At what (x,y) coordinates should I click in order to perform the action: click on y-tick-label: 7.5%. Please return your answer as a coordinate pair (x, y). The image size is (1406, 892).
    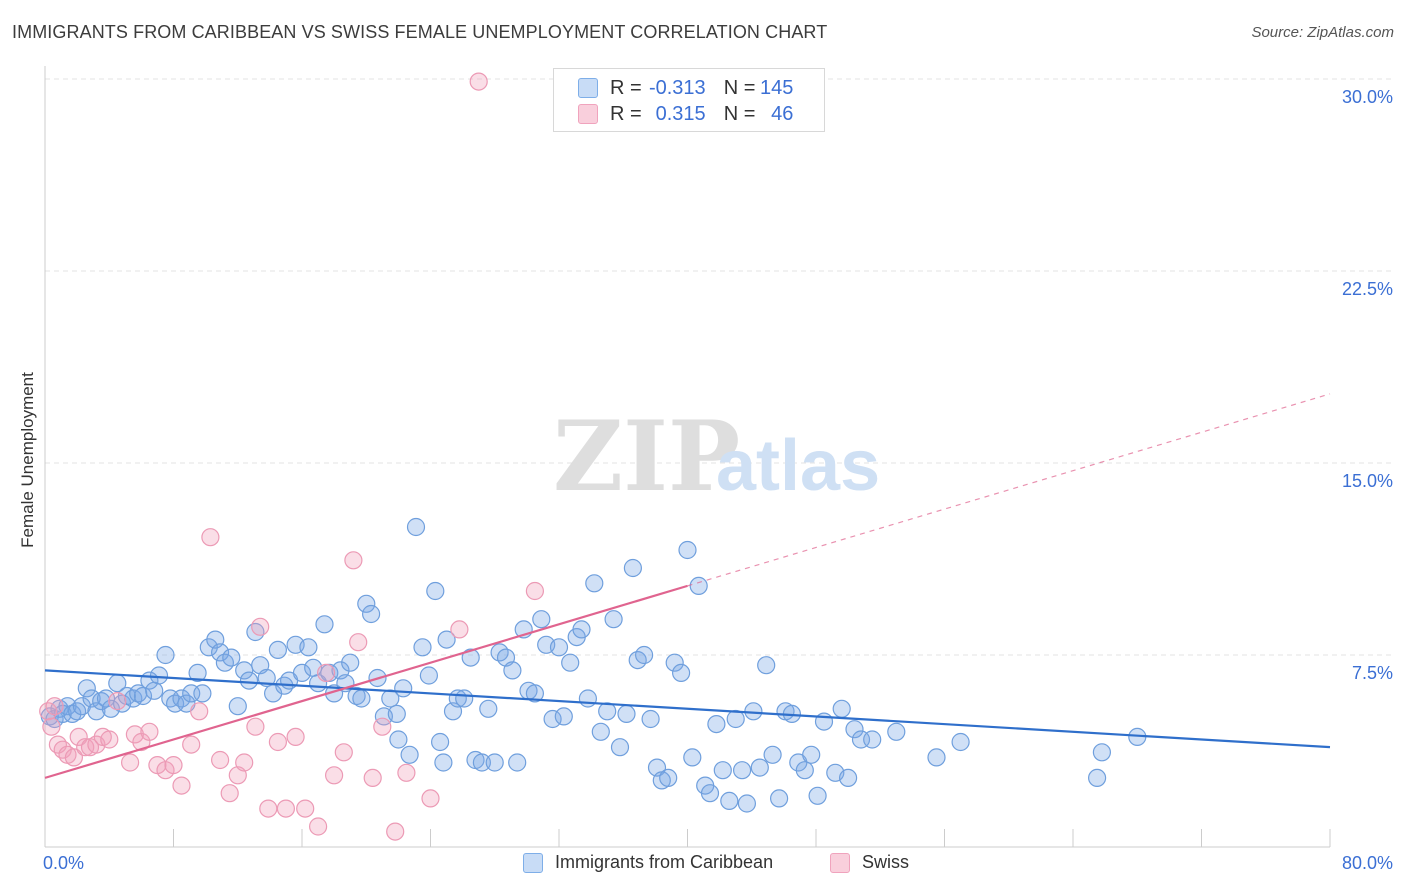
    Looking at the image, I should click on (1372, 673).